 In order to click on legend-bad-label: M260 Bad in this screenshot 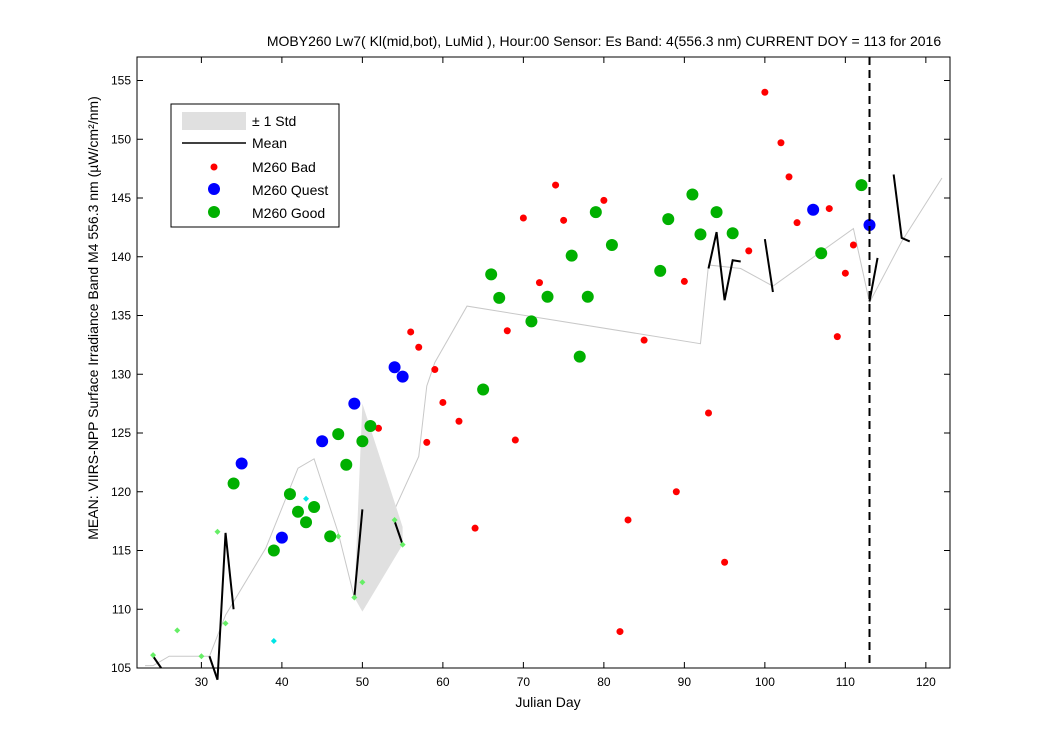, I will do `click(284, 167)`.